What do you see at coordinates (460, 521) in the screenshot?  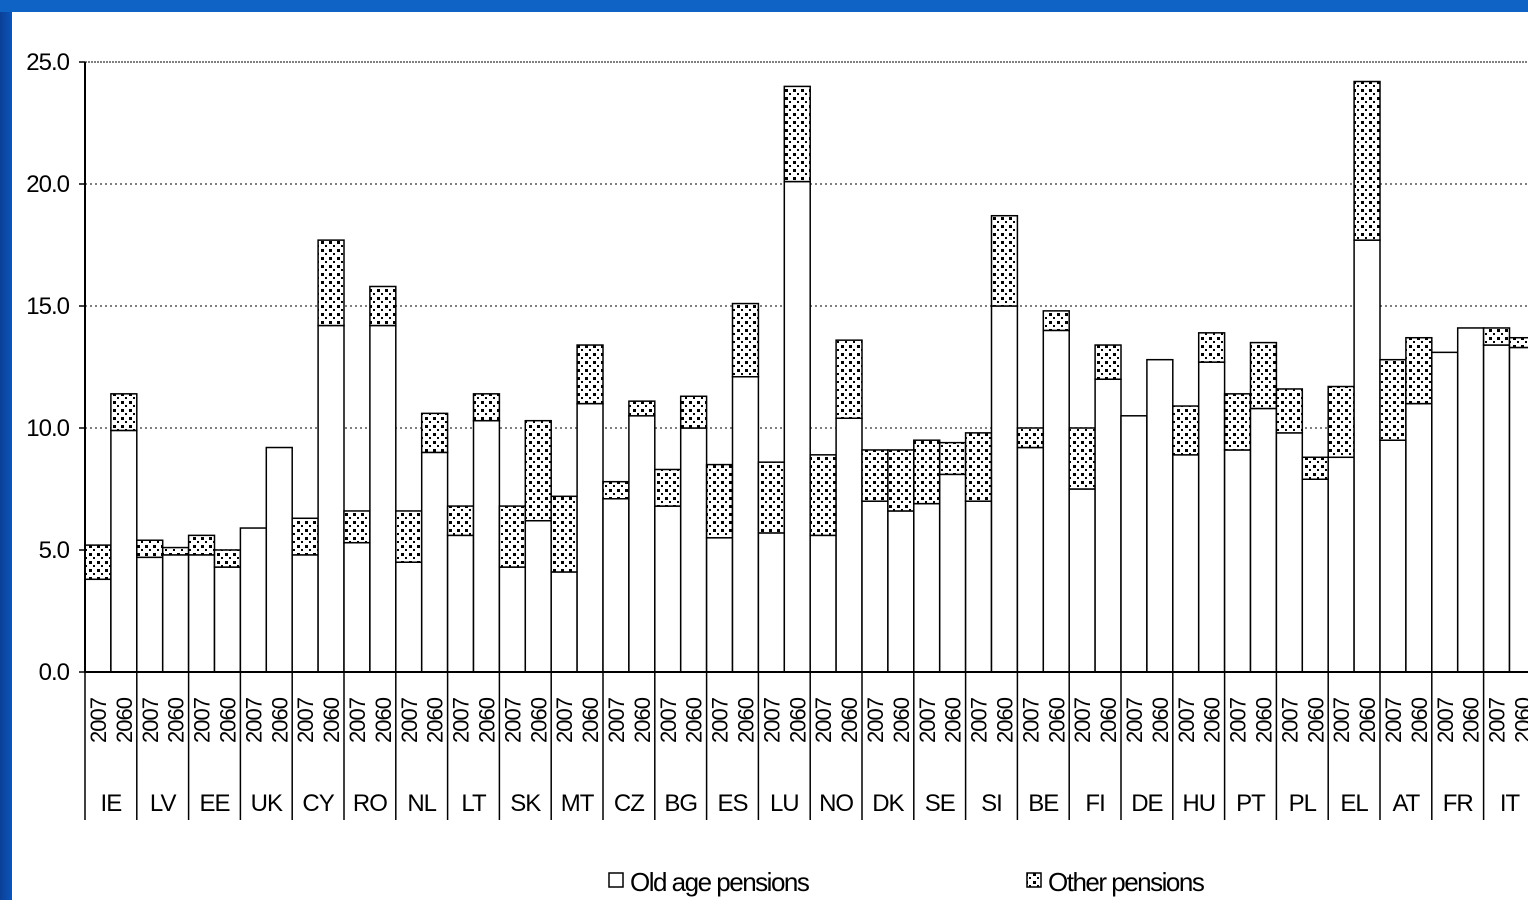 I see `bar-other-lt-2007` at bounding box center [460, 521].